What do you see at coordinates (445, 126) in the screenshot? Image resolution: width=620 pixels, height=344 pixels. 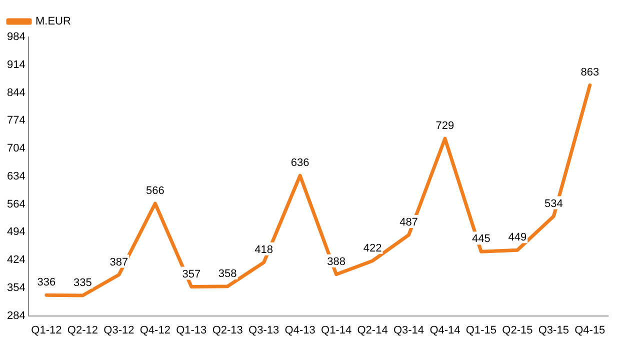 I see `data-label: 729` at bounding box center [445, 126].